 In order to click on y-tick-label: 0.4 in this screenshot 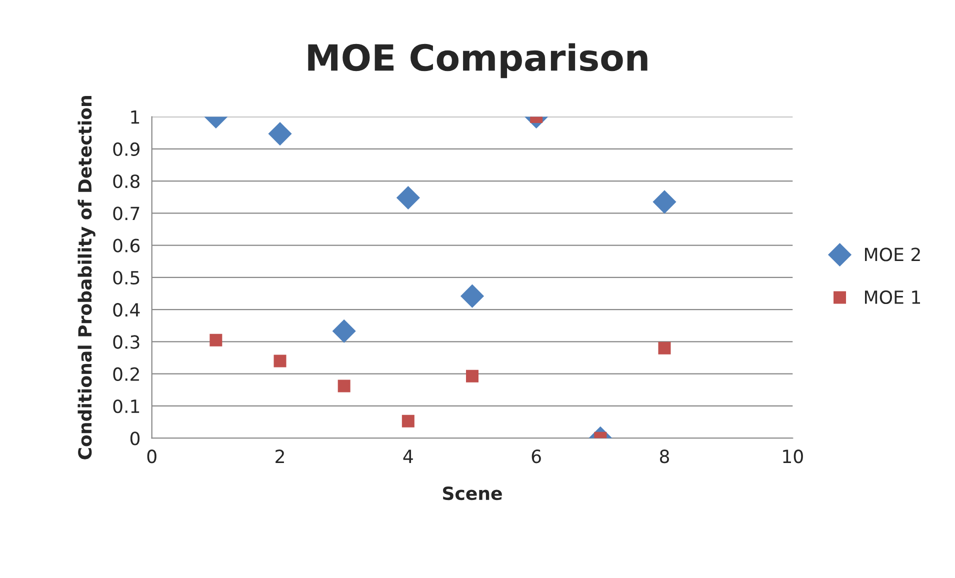, I will do `click(126, 310)`.